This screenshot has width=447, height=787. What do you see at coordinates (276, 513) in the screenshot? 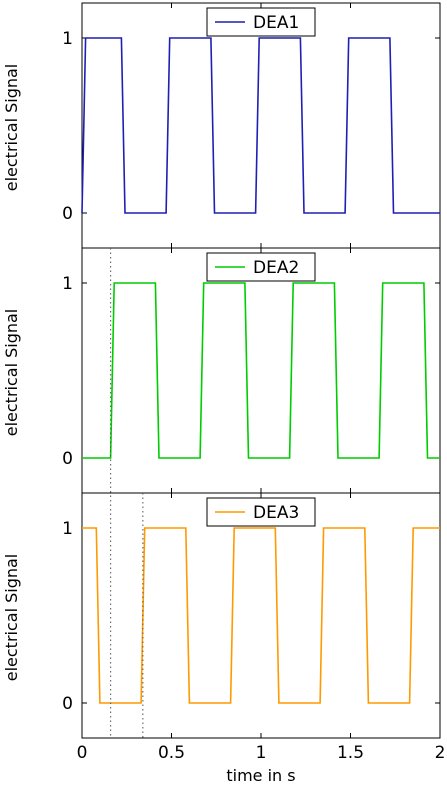
I see `legend-label-dea3: DEA3` at bounding box center [276, 513].